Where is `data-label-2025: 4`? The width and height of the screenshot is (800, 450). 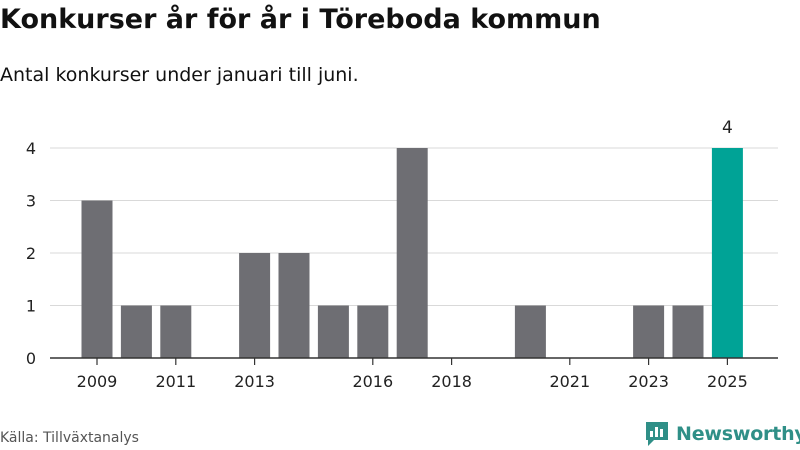
data-label-2025: 4 is located at coordinates (727, 128).